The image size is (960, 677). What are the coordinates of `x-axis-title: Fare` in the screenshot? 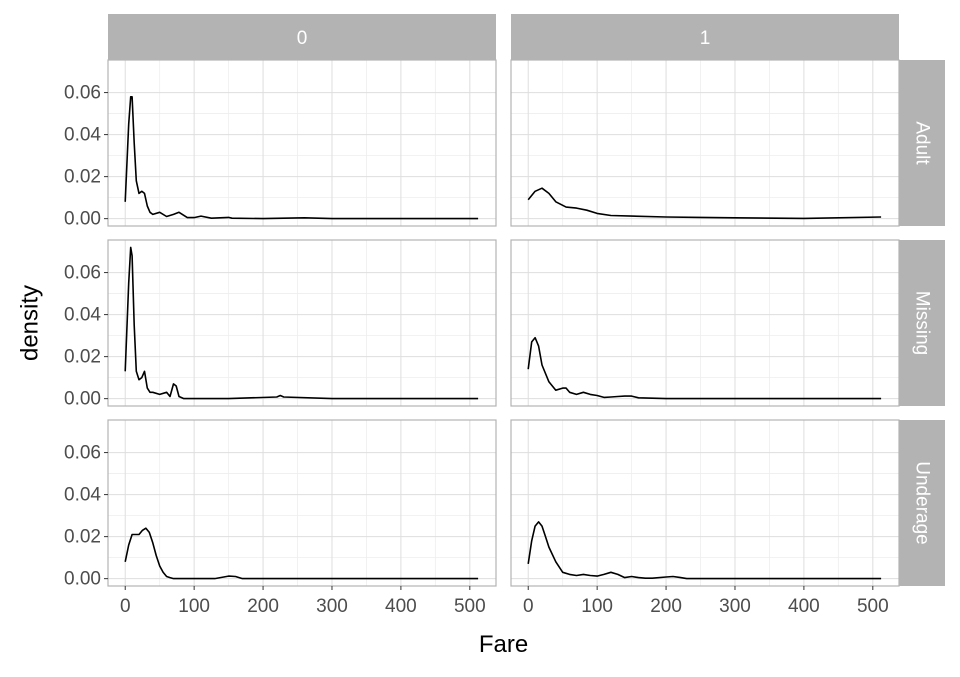 It's located at (503, 644).